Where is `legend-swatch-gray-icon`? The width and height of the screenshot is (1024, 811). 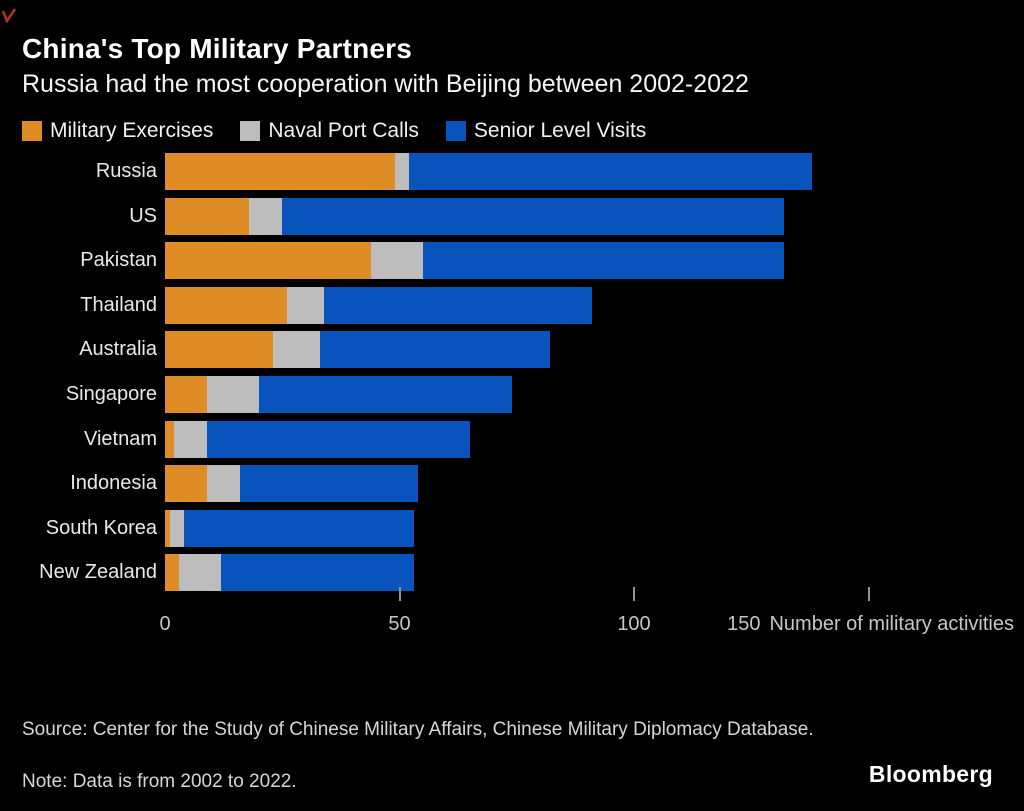 legend-swatch-gray-icon is located at coordinates (250, 131).